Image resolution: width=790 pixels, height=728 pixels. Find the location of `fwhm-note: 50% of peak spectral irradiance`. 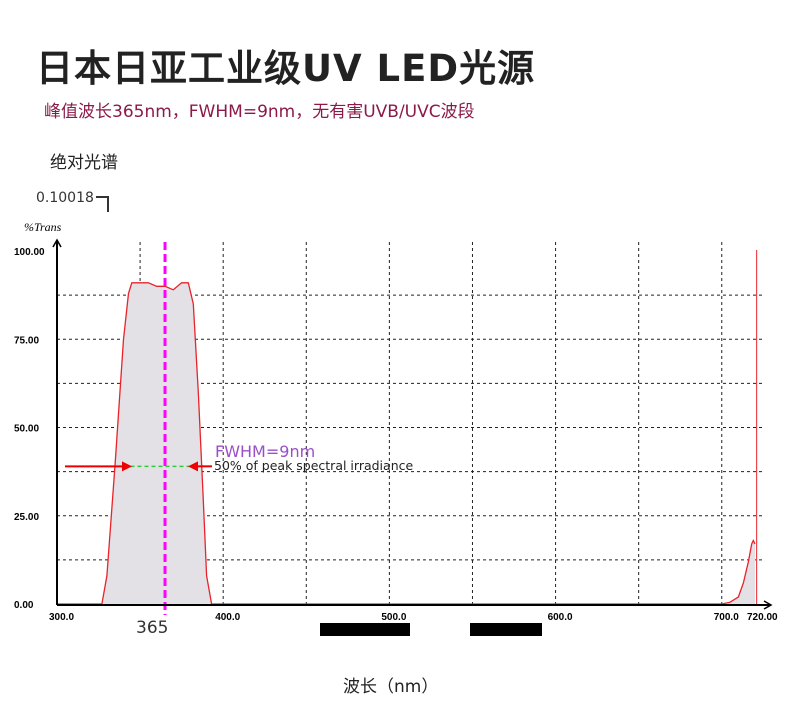

fwhm-note: 50% of peak spectral irradiance is located at coordinates (313, 465).